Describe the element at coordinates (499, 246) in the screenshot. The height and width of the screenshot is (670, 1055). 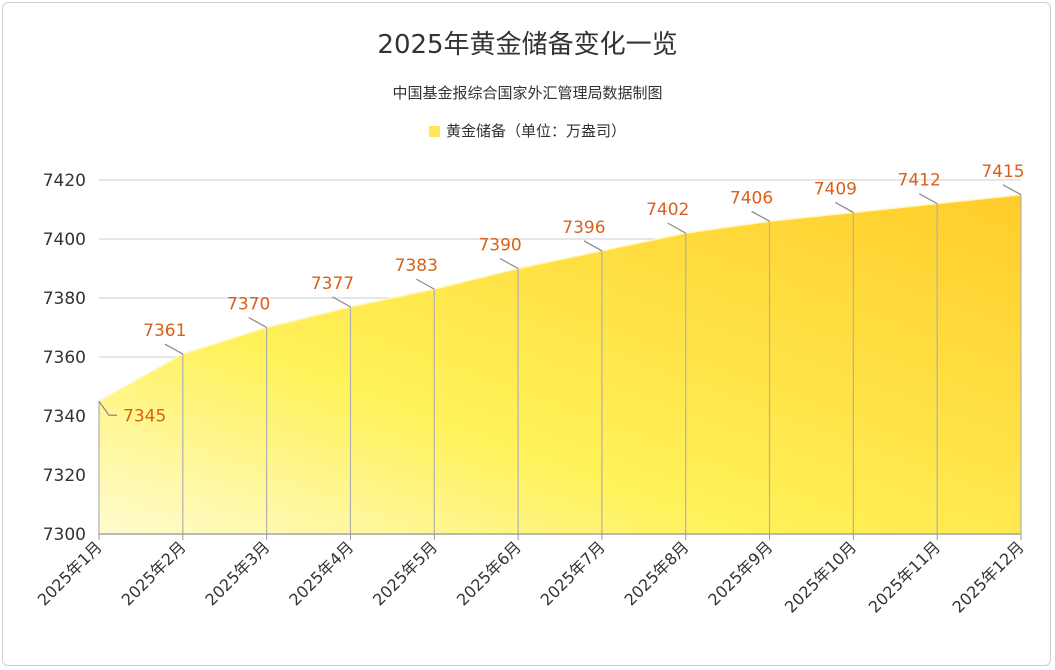
I see `data-label: 7390` at that location.